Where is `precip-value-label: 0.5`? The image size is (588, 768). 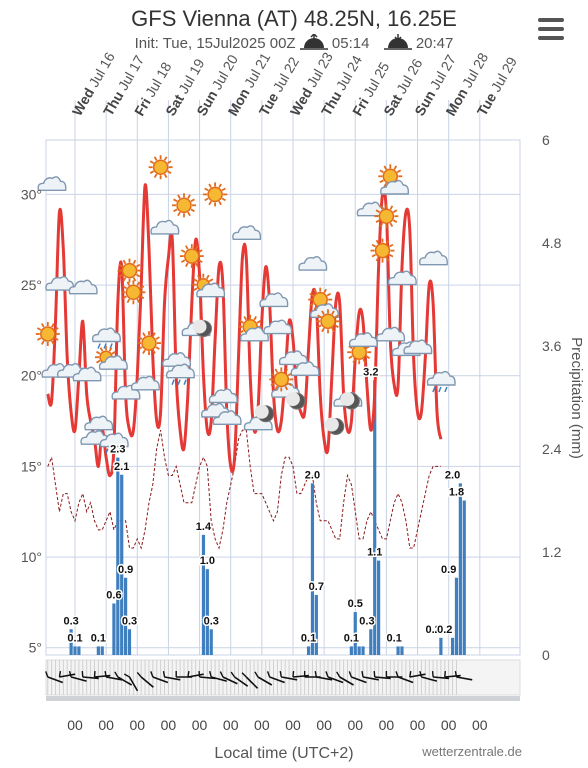 precip-value-label: 0.5 is located at coordinates (355, 604).